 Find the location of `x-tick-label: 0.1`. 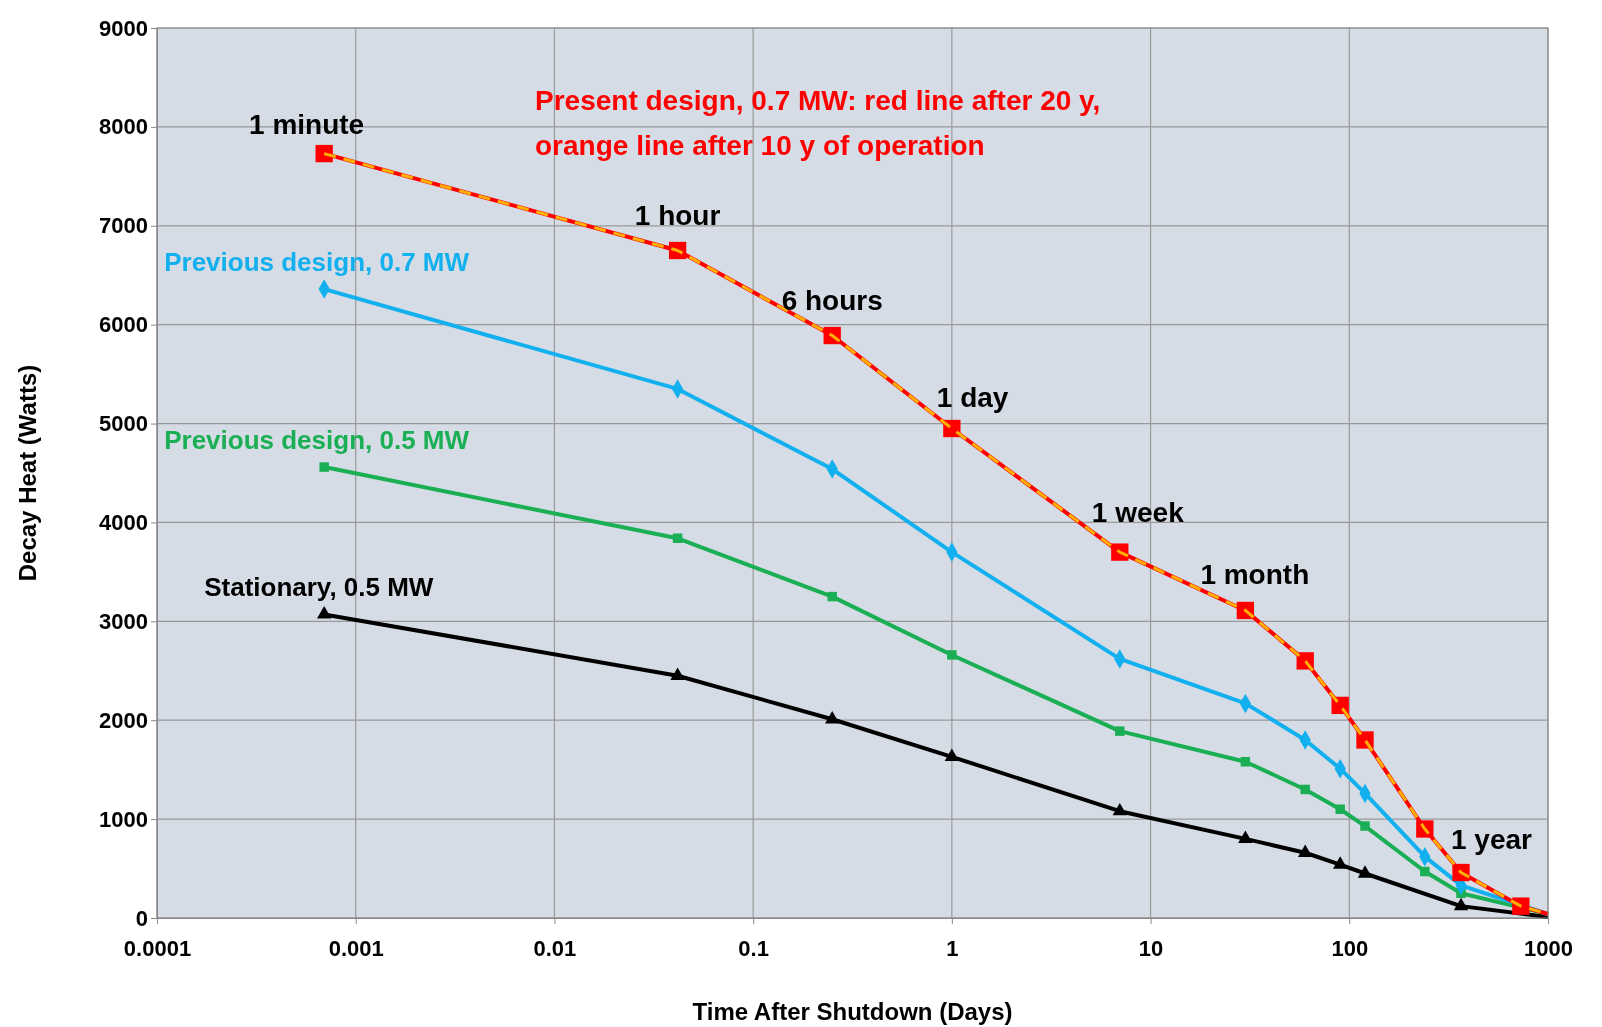

x-tick-label: 0.1 is located at coordinates (753, 948).